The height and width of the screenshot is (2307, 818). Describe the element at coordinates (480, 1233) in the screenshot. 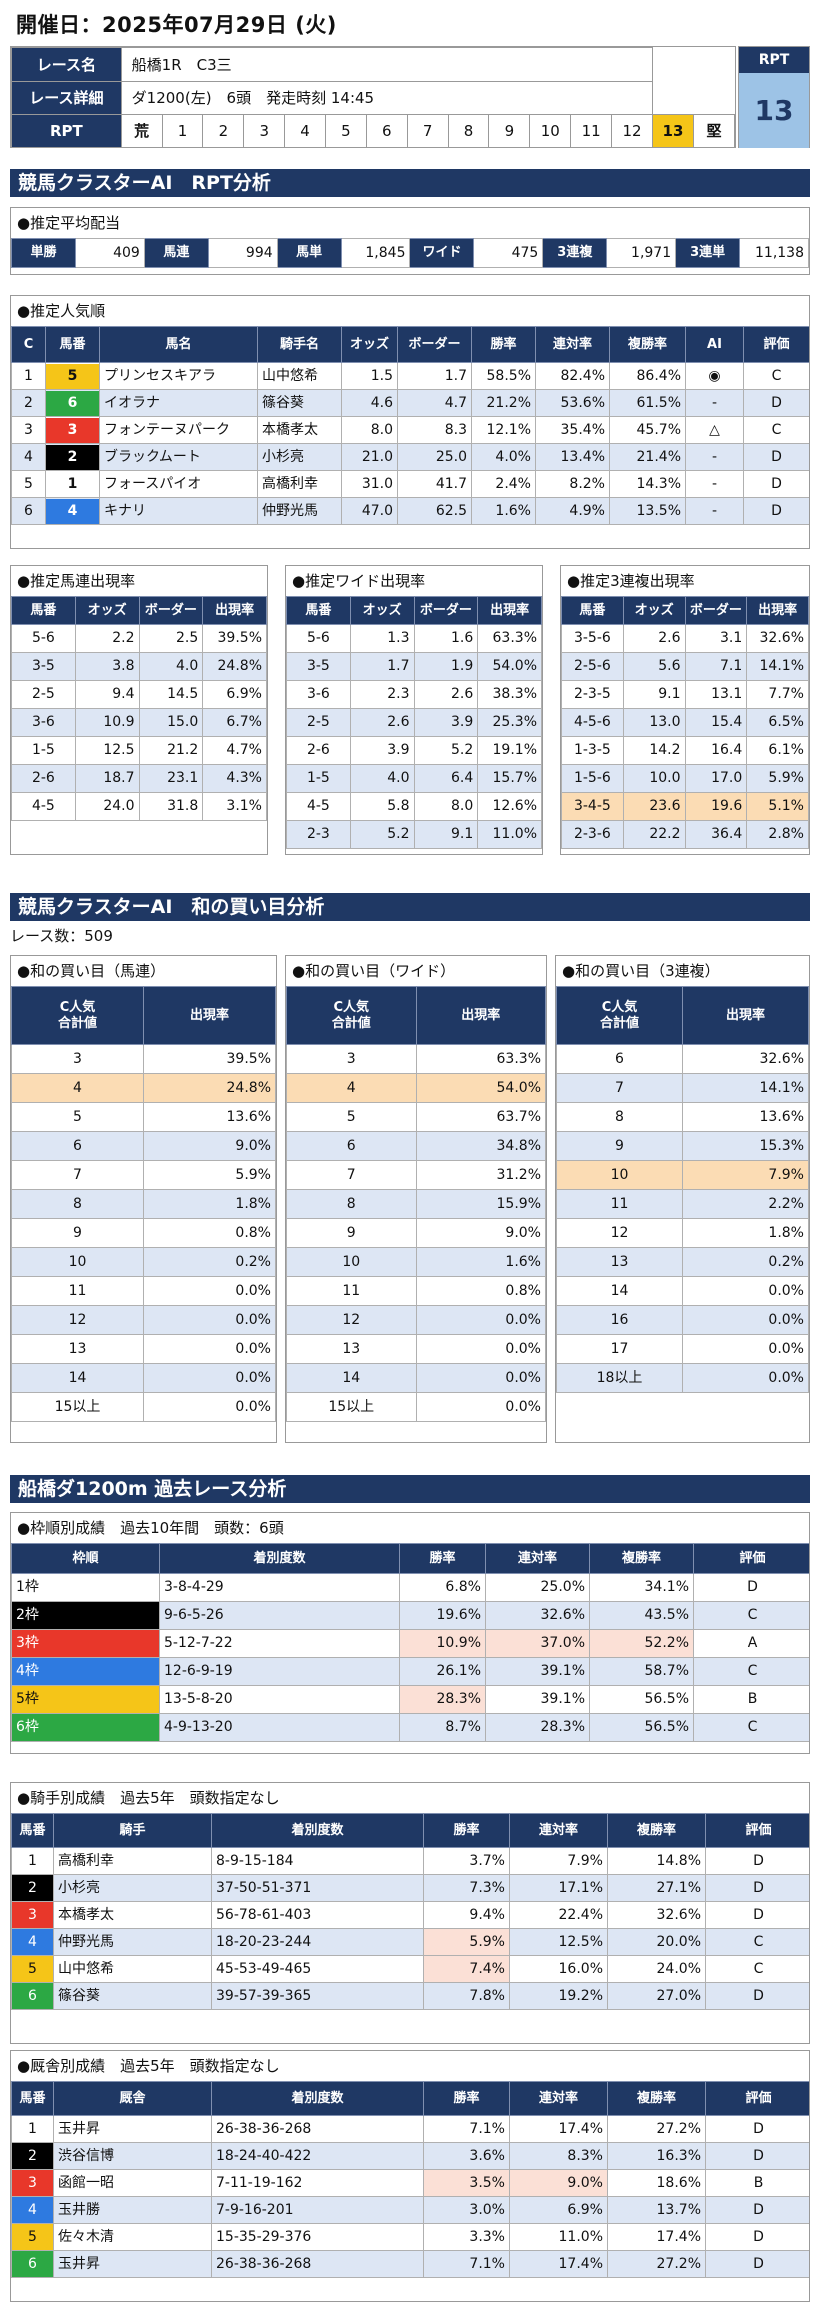

I see `wa-cell: 9.0%` at that location.